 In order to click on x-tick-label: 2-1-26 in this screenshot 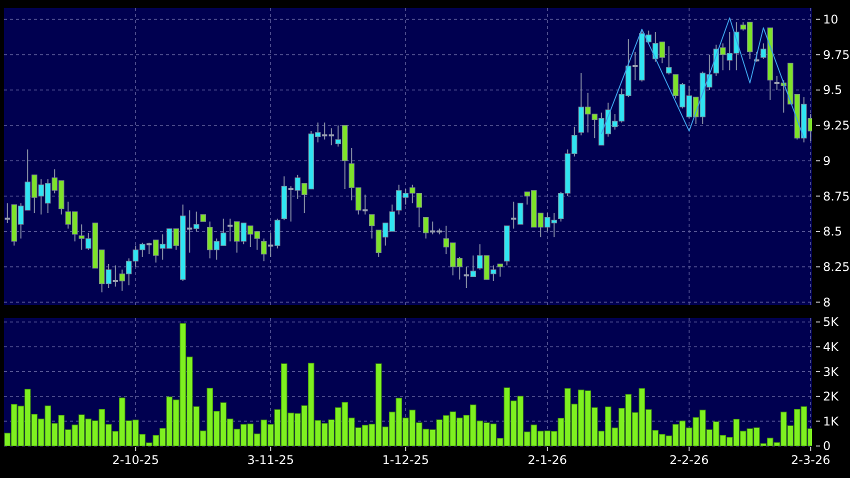, I will do `click(547, 460)`.